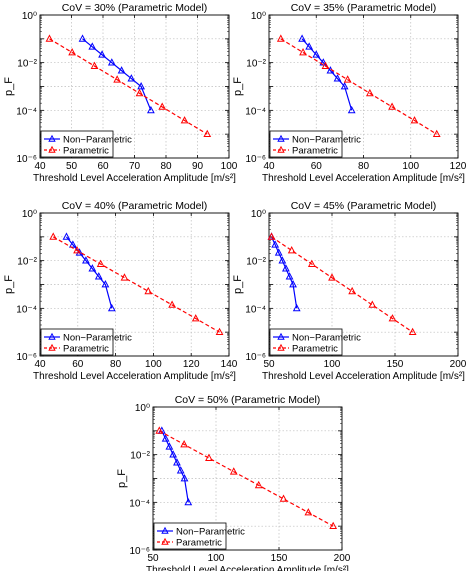 This screenshot has height=571, width=474. I want to click on x-tick-label: 60, so click(103, 166).